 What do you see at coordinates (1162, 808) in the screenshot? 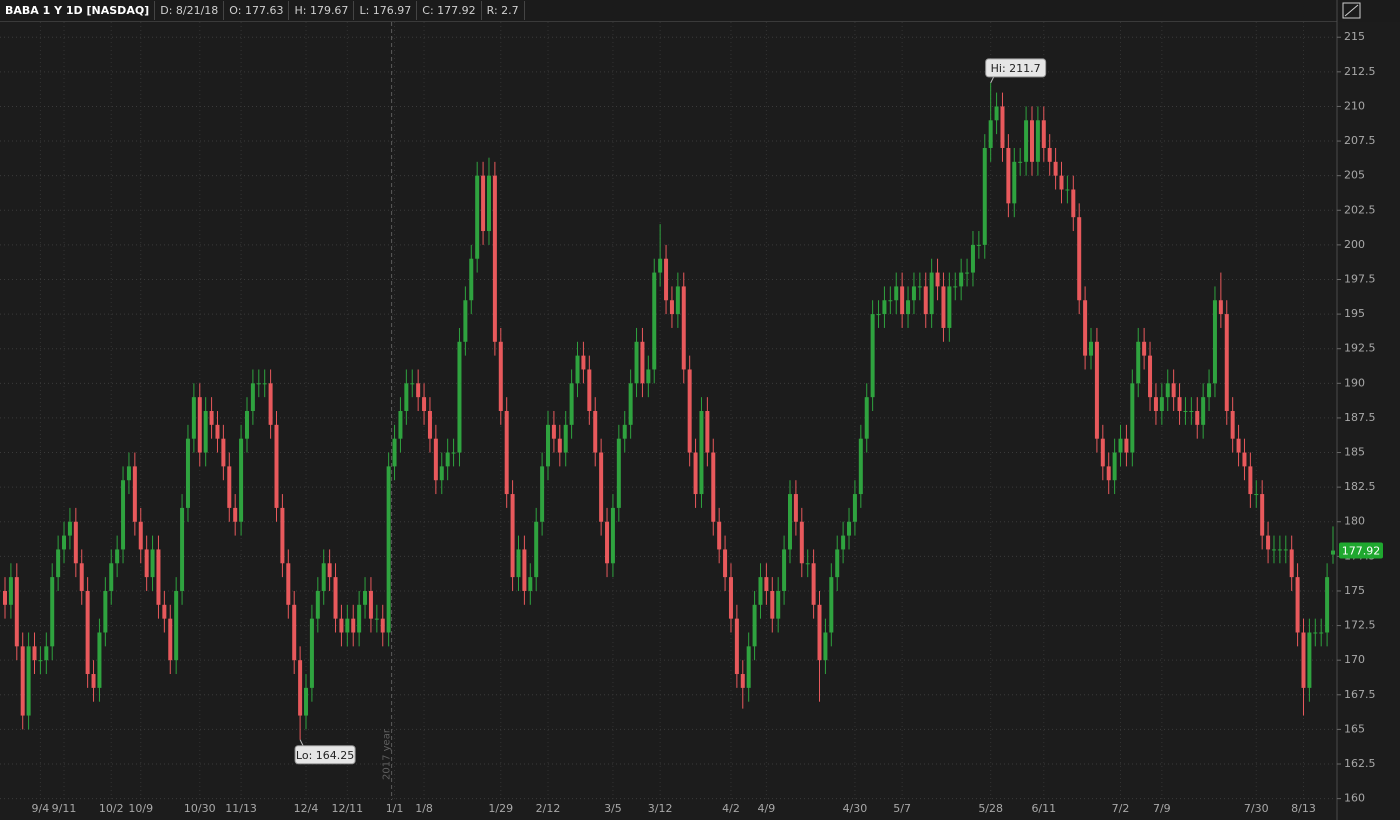
I see `x-tick-label: 7/9` at bounding box center [1162, 808].